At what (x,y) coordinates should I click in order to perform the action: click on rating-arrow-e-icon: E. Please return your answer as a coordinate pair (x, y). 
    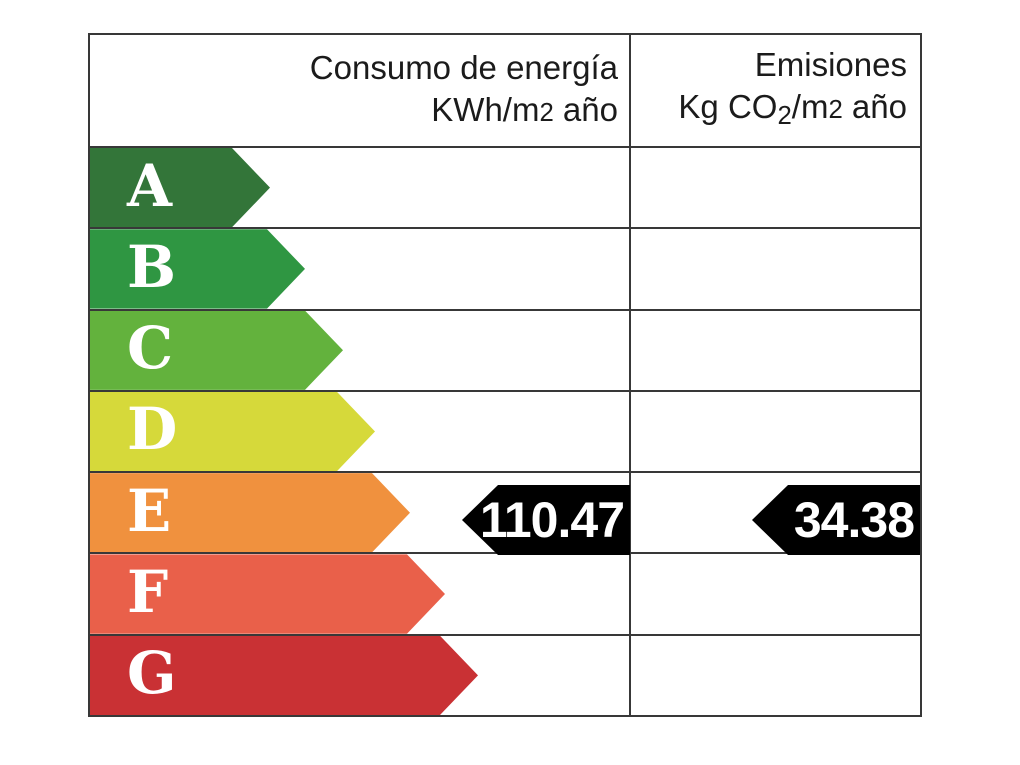
    Looking at the image, I should click on (250, 512).